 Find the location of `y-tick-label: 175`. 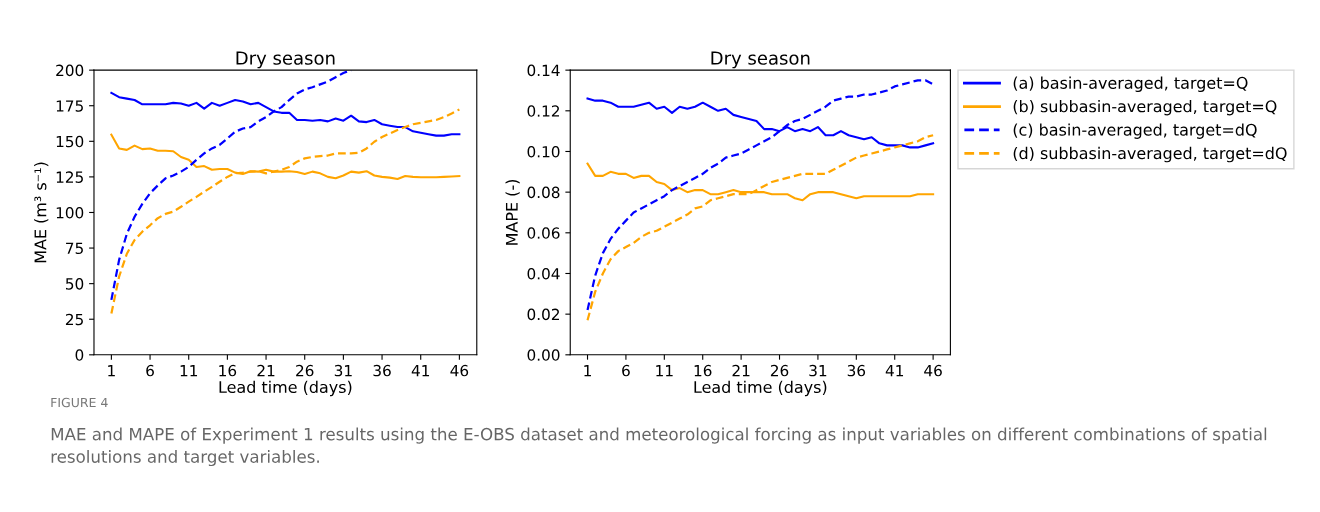

y-tick-label: 175 is located at coordinates (69, 106).